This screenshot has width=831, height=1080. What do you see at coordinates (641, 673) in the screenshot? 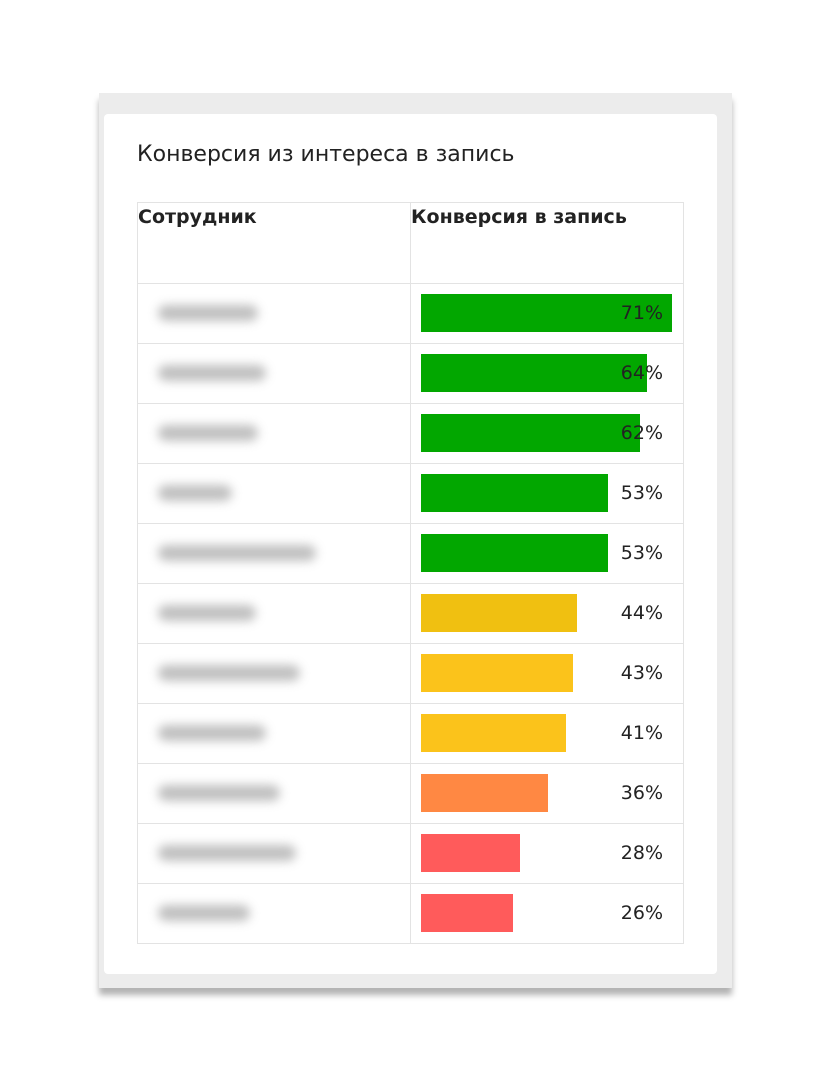
I see `conversion-value-label: 43%` at bounding box center [641, 673].